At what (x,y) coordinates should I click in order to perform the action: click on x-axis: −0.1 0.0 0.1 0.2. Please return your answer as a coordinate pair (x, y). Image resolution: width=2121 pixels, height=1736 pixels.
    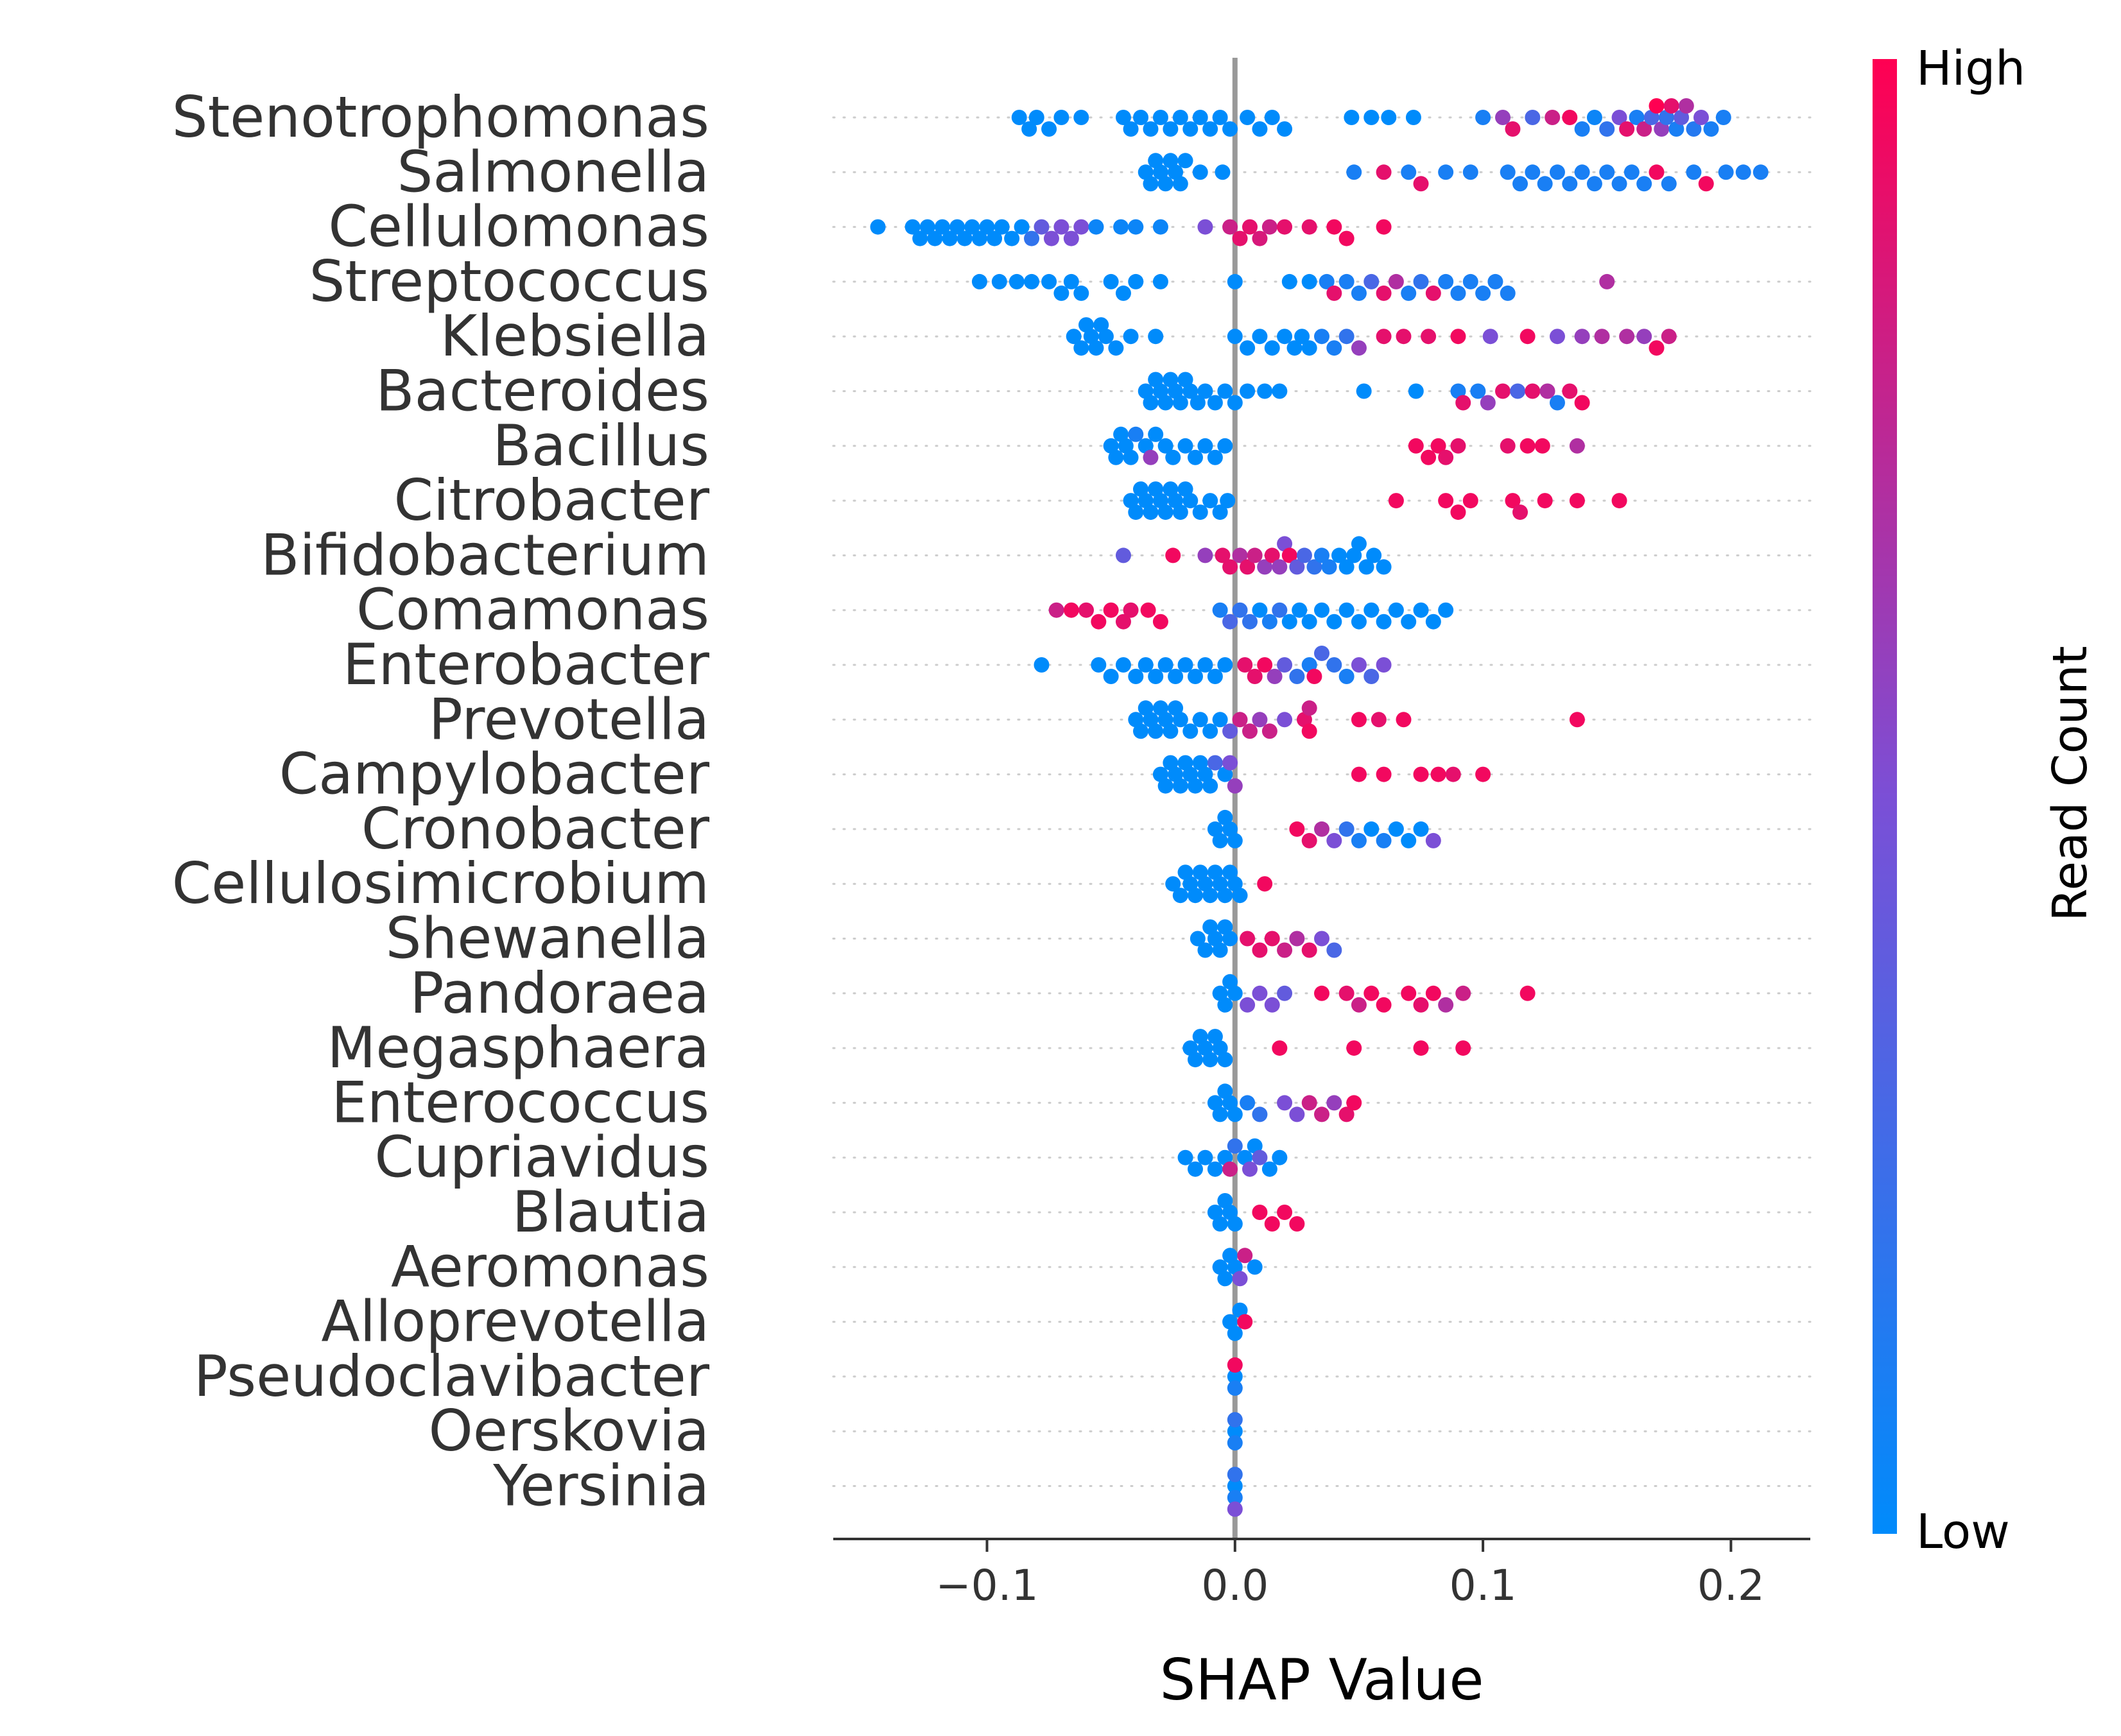
    Looking at the image, I should click on (1321, 1574).